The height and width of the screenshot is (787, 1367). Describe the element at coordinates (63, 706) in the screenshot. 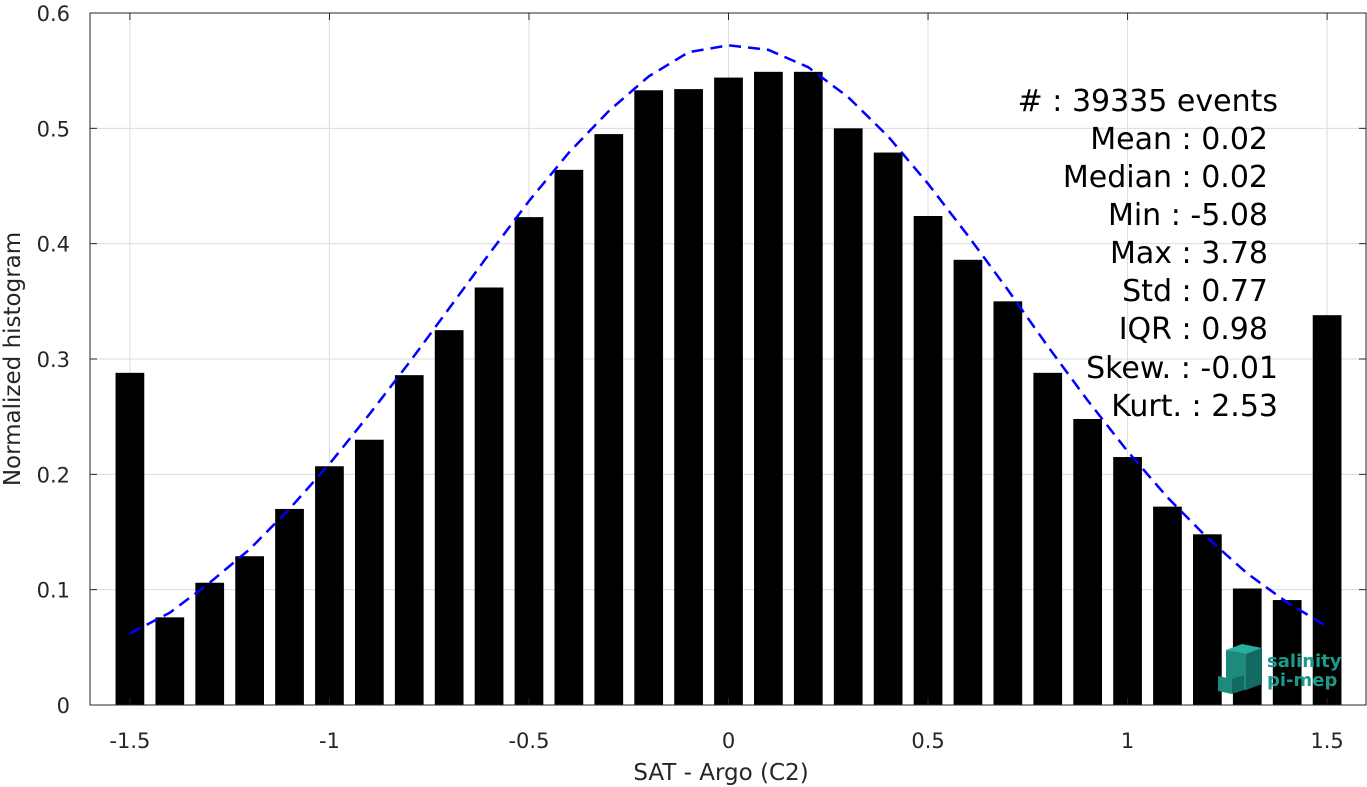

I see `y-tick-label: 0` at that location.